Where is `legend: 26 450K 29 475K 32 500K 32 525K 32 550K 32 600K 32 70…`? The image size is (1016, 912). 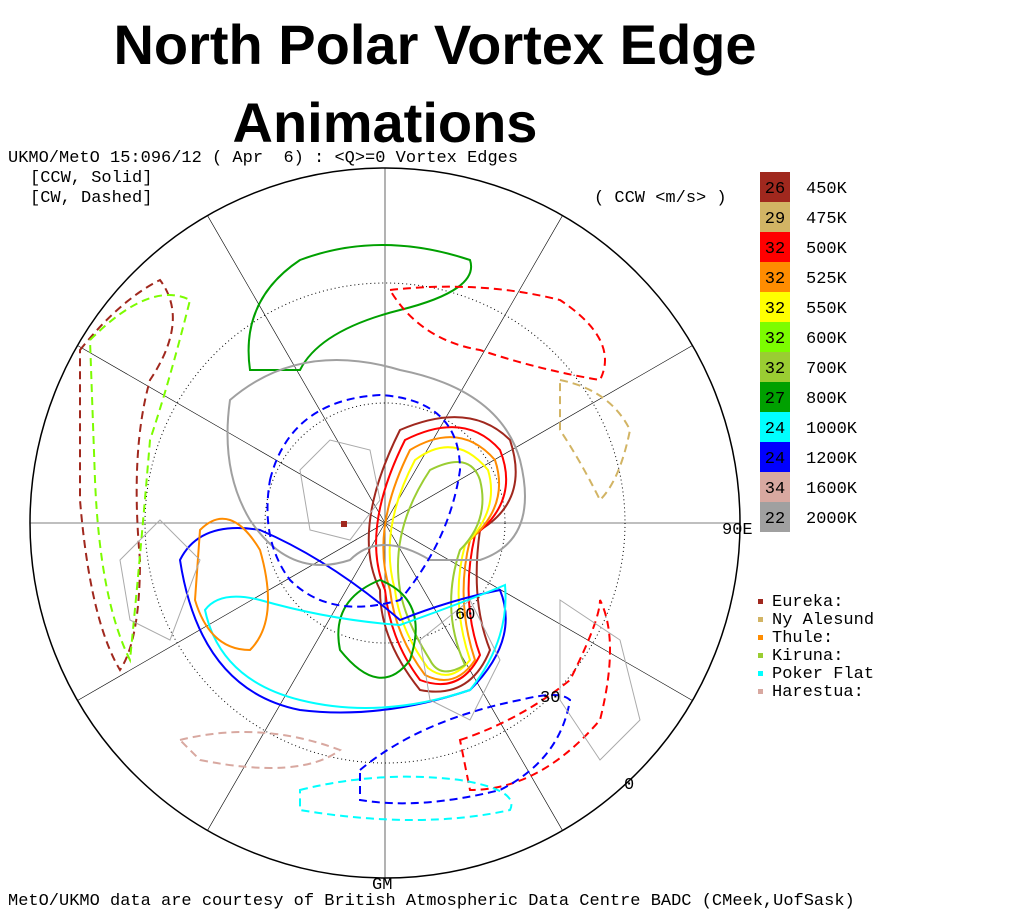
legend: 26 450K 29 475K 32 500K 32 525K 32 550K 32 600K 32 70… is located at coordinates (809, 352).